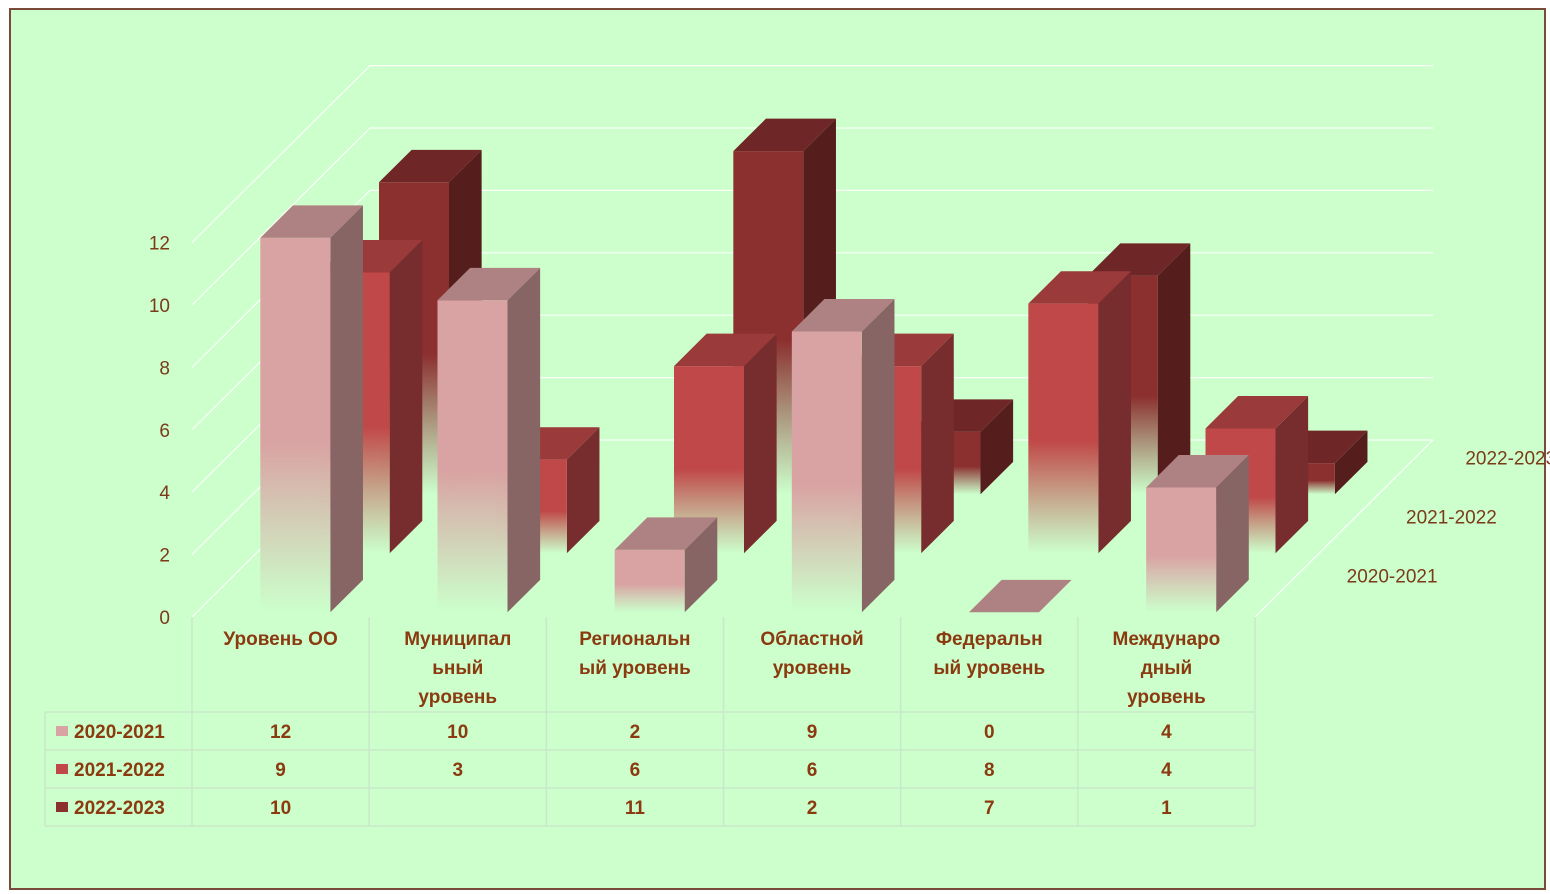  What do you see at coordinates (119, 770) in the screenshot?
I see `series-name: 2021-2022` at bounding box center [119, 770].